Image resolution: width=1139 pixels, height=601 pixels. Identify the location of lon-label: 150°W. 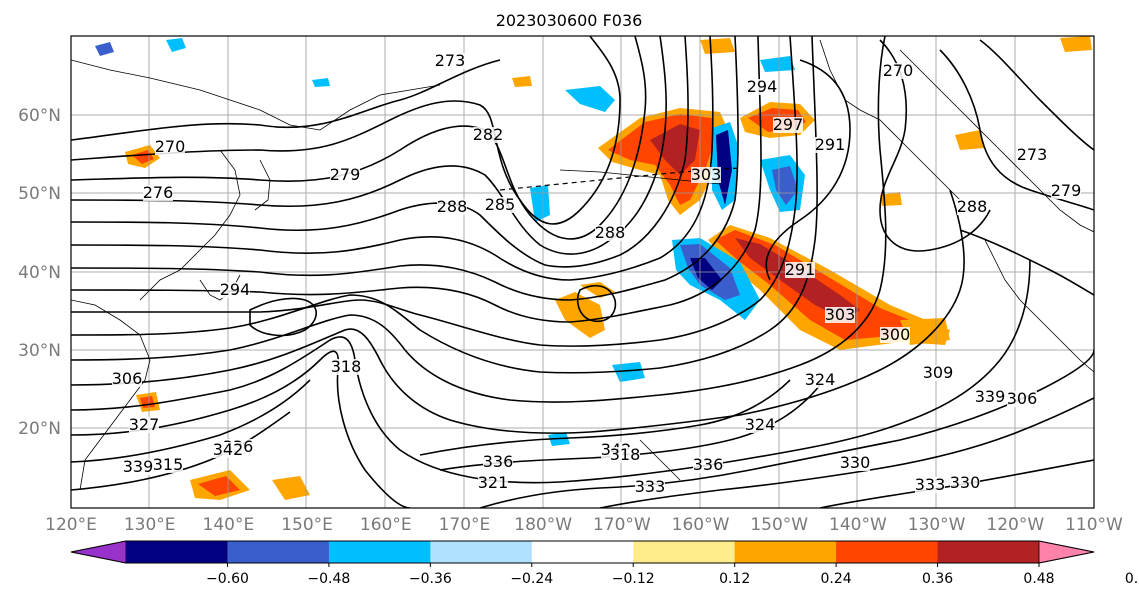
(779, 525).